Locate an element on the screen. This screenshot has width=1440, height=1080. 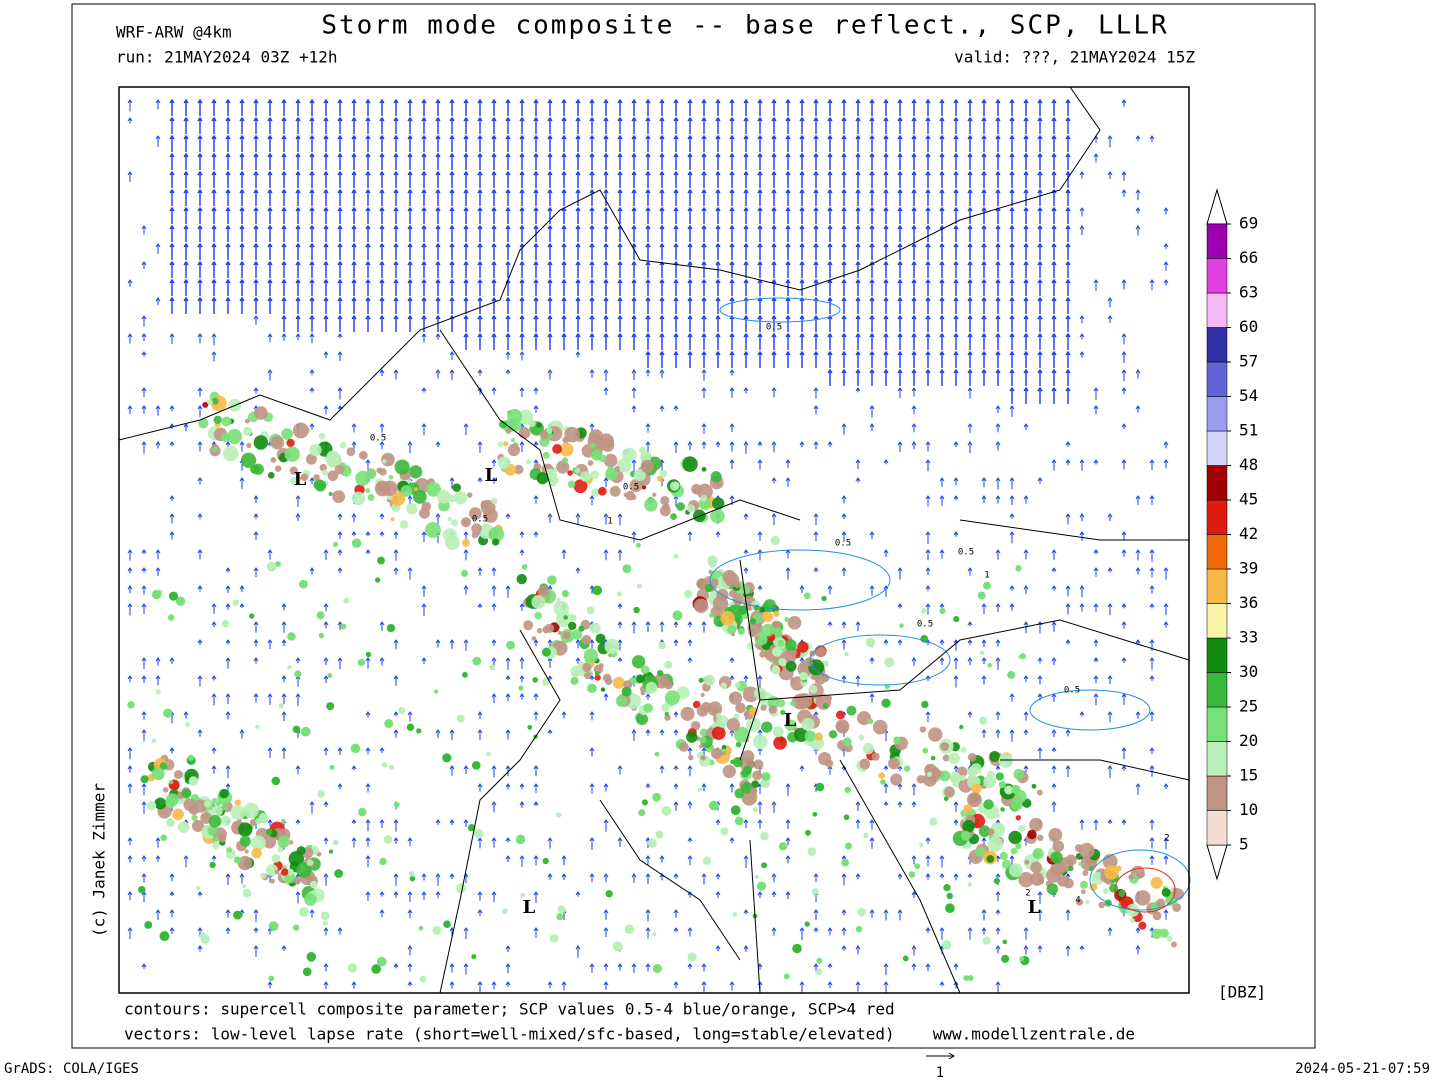
low-pressure: L is located at coordinates (491, 475).